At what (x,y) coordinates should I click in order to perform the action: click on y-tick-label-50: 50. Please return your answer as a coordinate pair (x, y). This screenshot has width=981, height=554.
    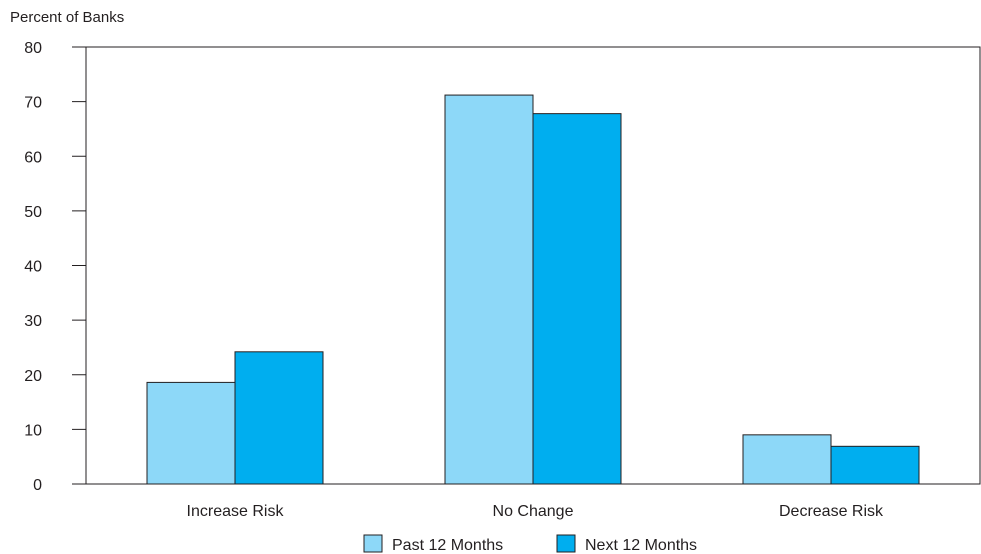
    Looking at the image, I should click on (33, 212).